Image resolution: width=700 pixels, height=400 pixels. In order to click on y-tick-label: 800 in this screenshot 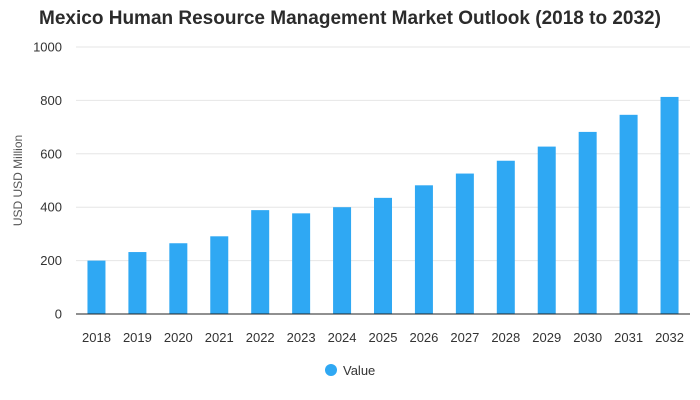, I will do `click(51, 100)`.